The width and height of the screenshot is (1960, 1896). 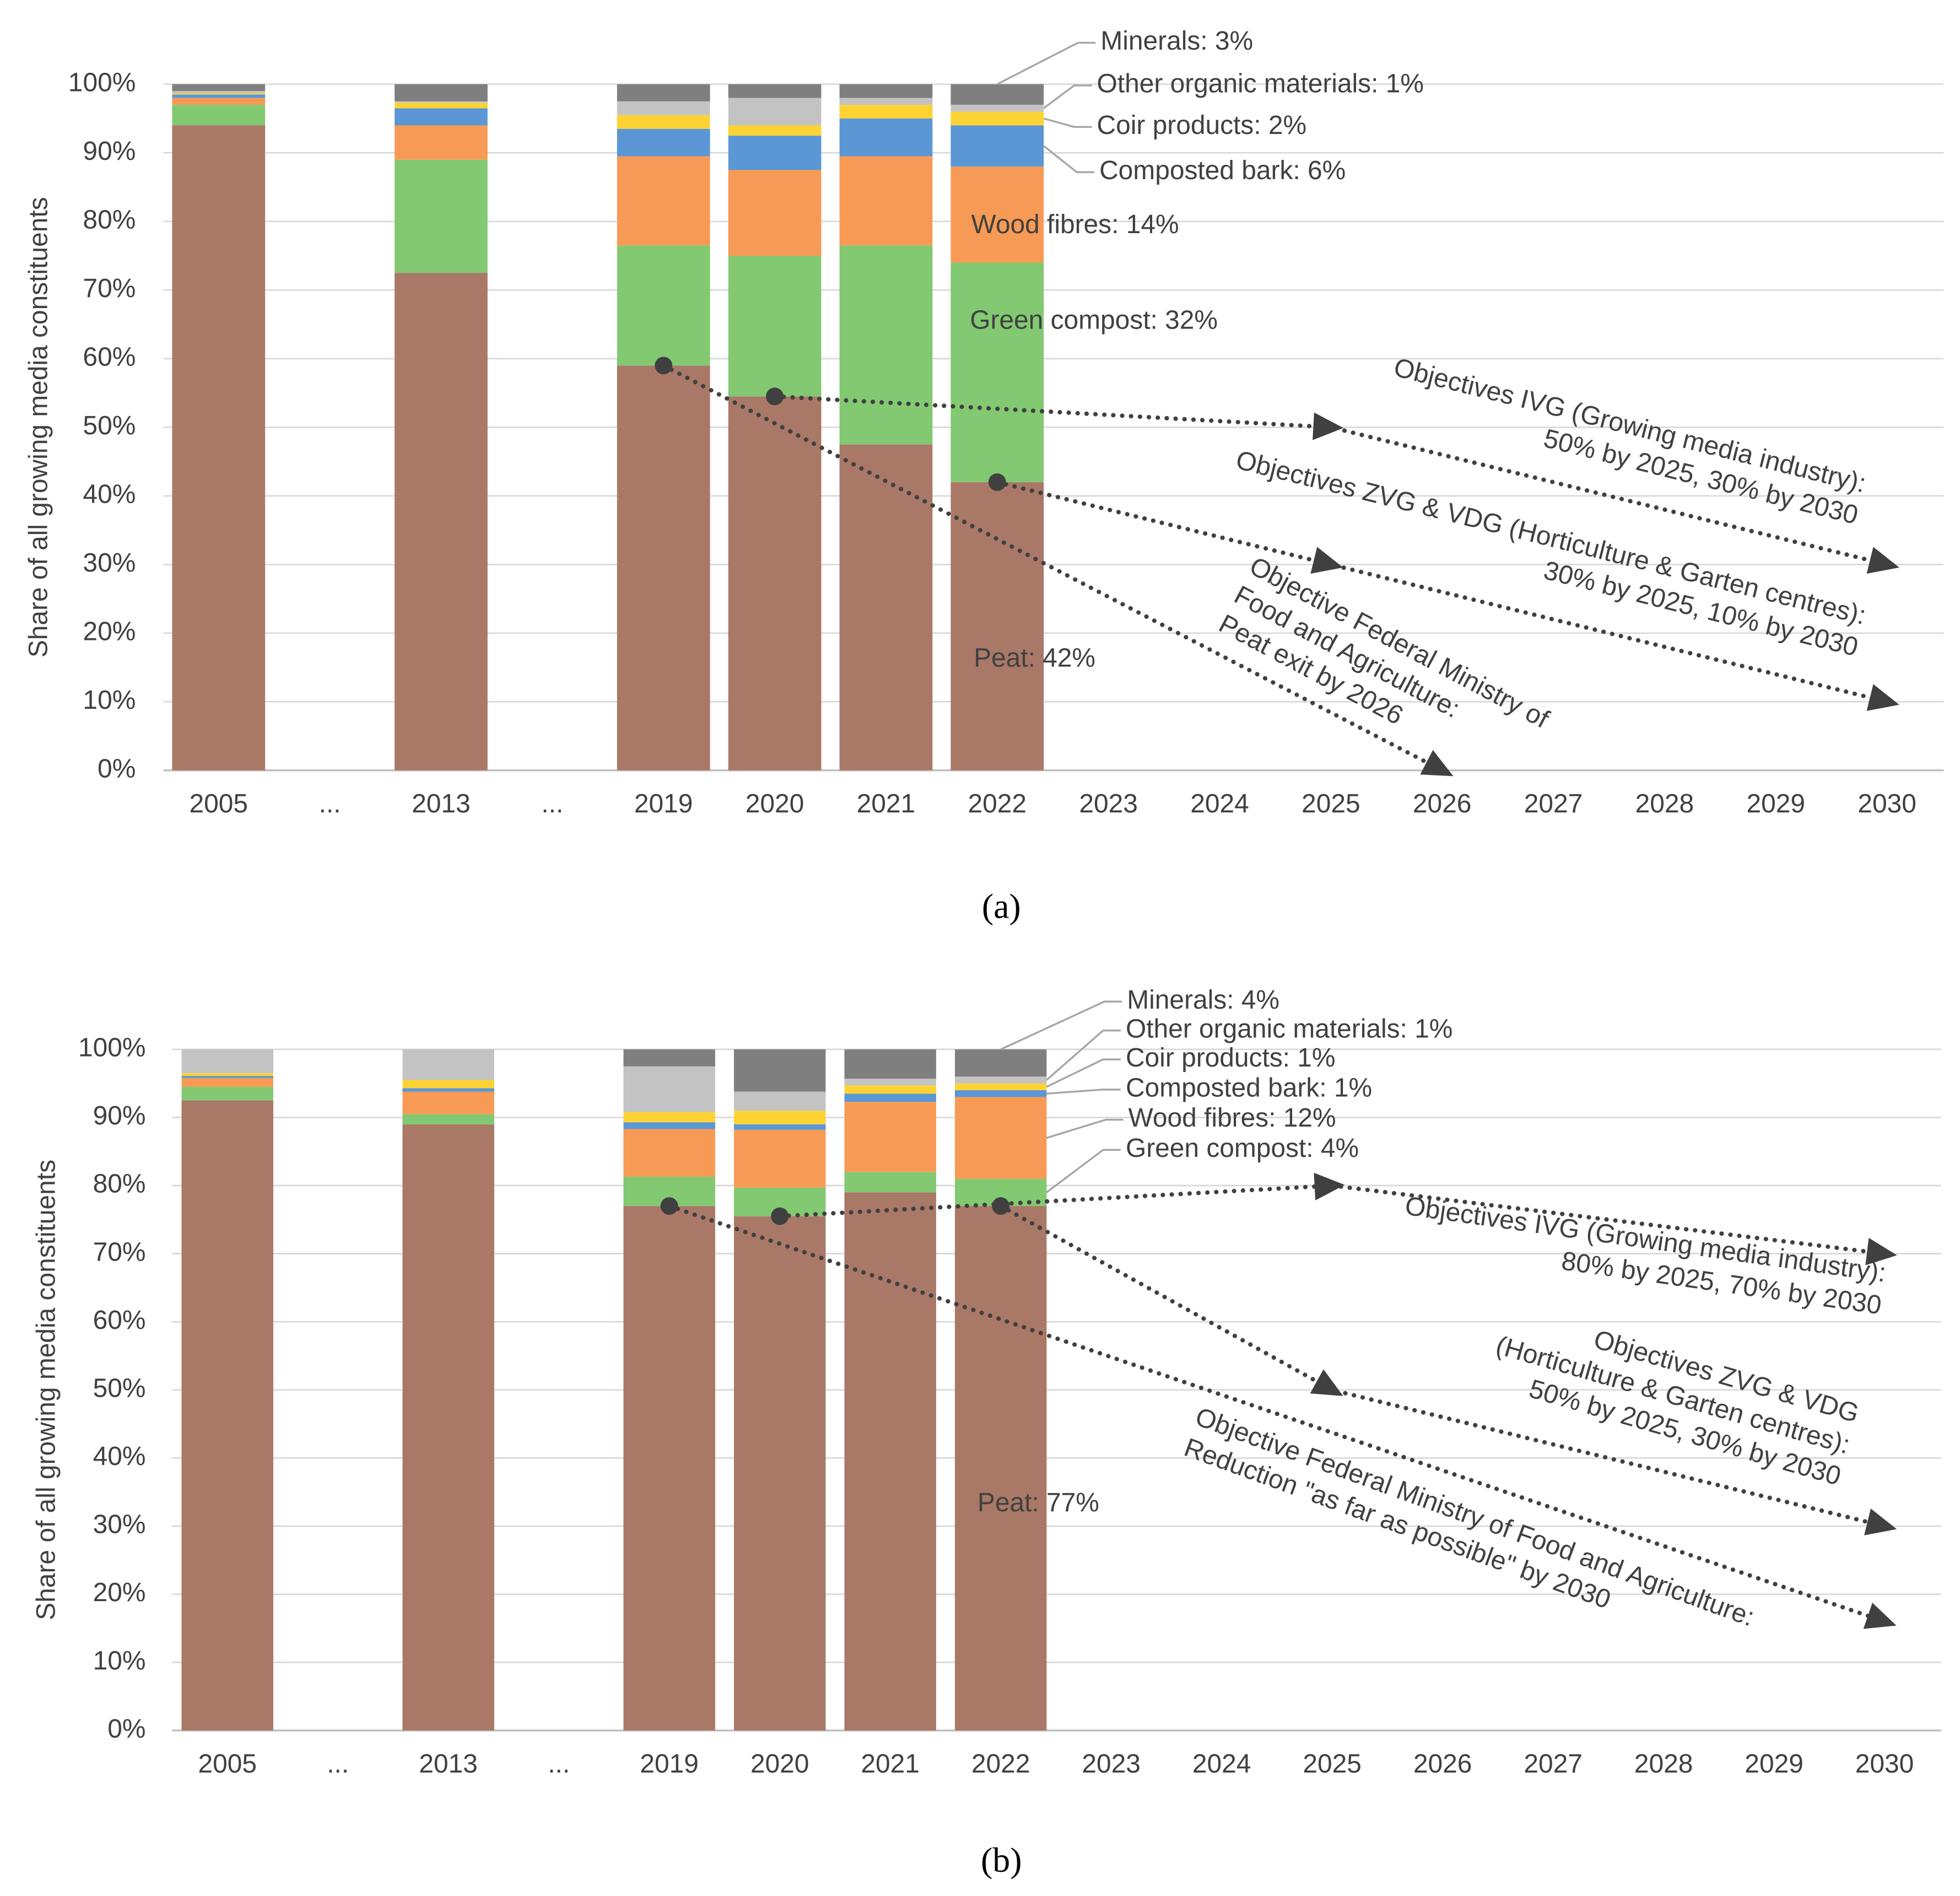 I want to click on x-tick-label: 2028, so click(x=1664, y=1764).